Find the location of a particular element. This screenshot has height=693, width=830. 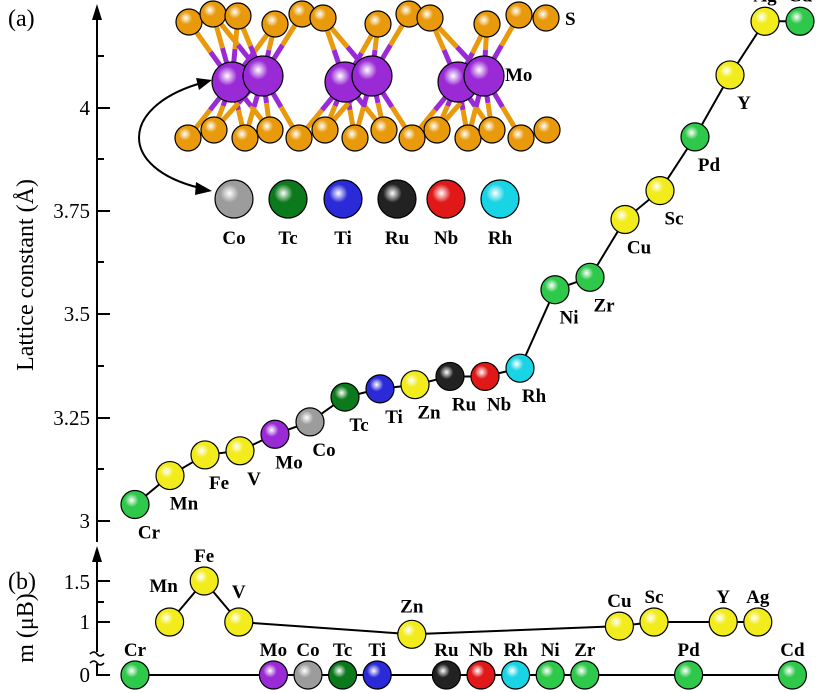

panel-b-yticks: 0 1 1.5 is located at coordinates (77, 628).